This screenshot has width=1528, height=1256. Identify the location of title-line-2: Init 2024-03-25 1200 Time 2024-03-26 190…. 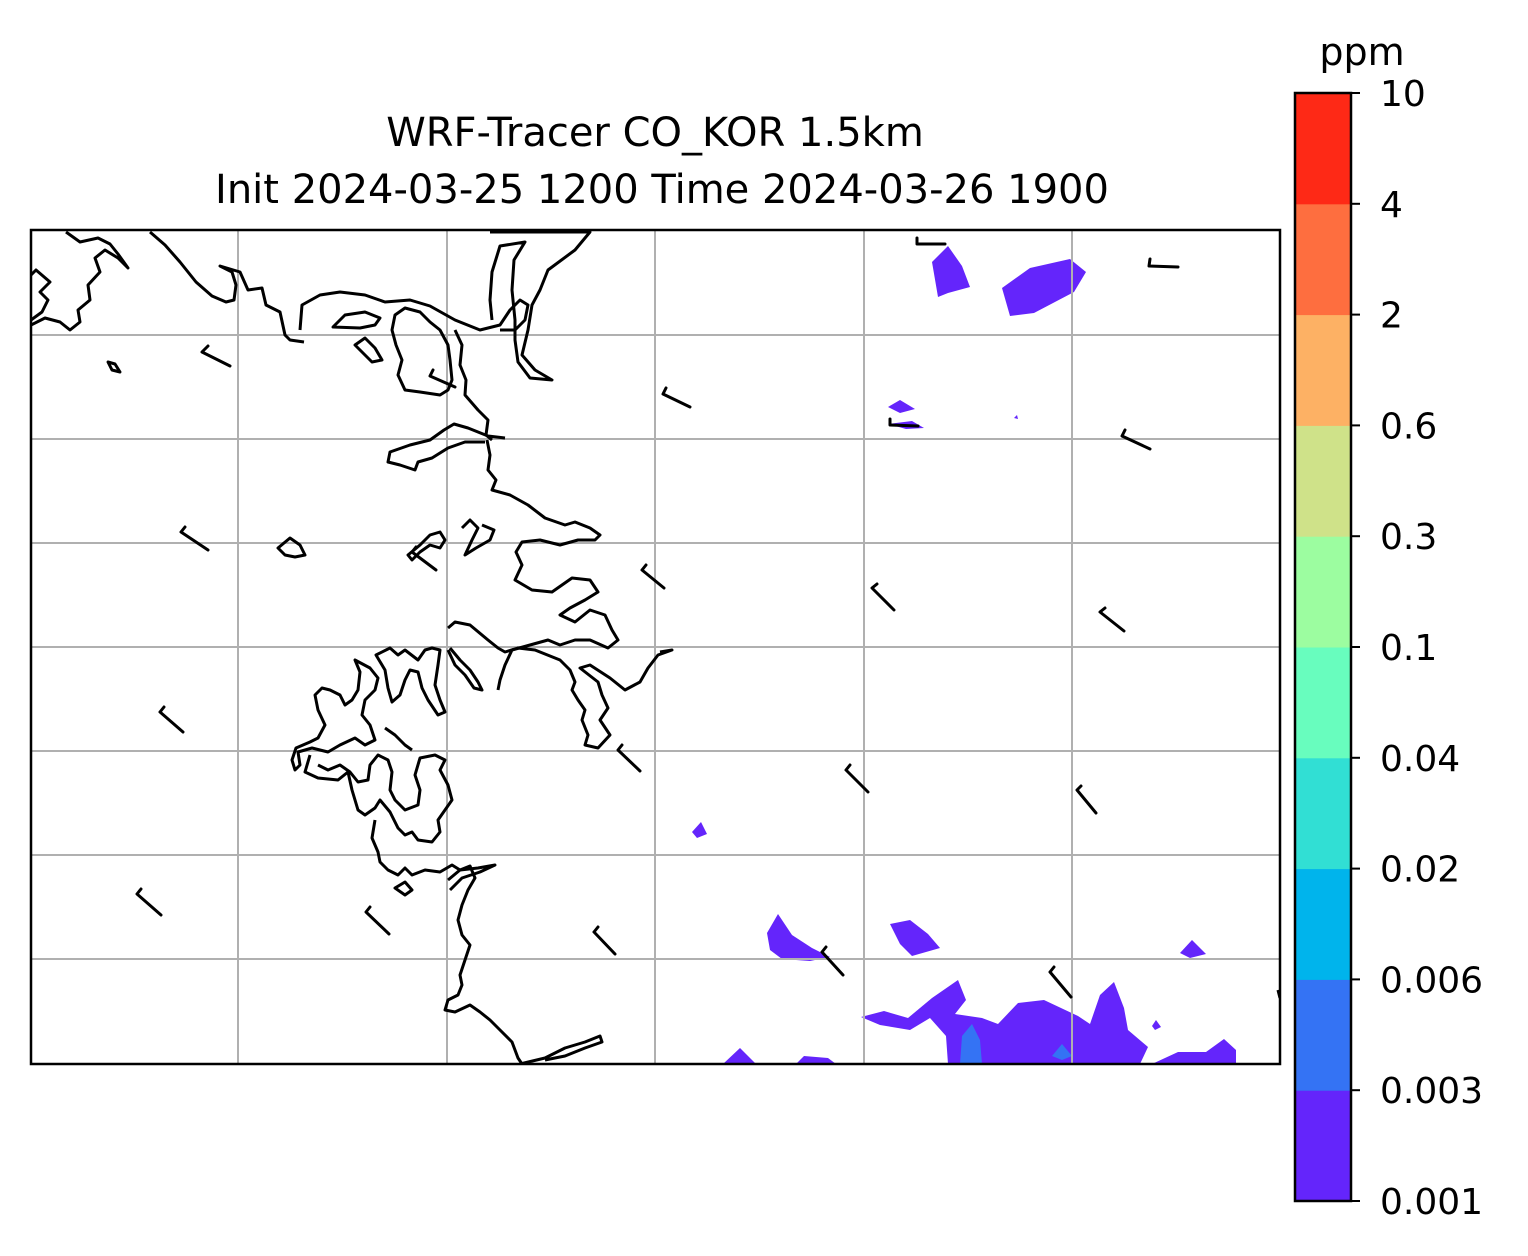
(662, 190).